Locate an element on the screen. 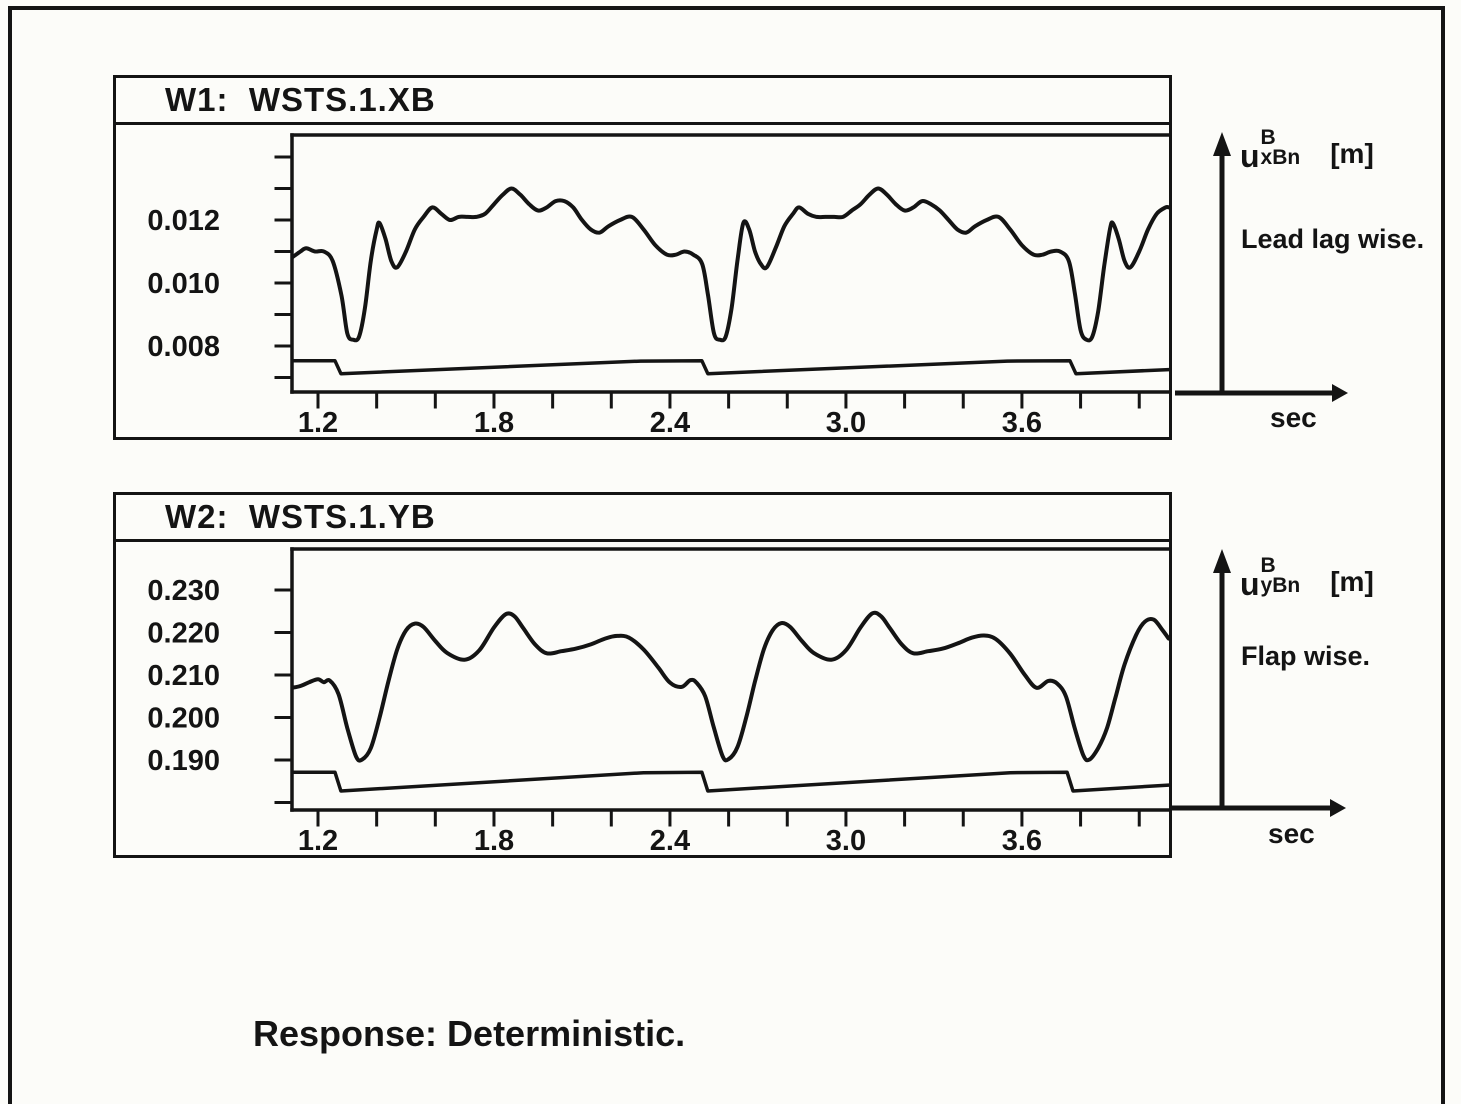 The width and height of the screenshot is (1461, 1104). w1-axis-description: Lead lag wise. is located at coordinates (1333, 239).